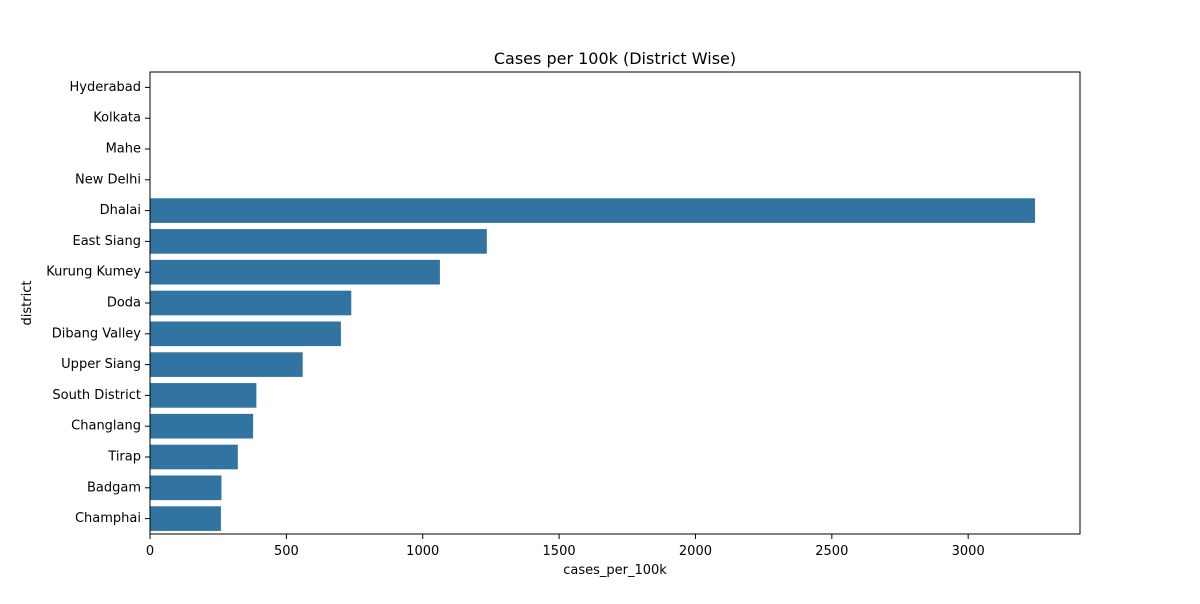 This screenshot has height=604, width=1200. Describe the element at coordinates (106, 241) in the screenshot. I see `y-tick-label: East Siang` at that location.